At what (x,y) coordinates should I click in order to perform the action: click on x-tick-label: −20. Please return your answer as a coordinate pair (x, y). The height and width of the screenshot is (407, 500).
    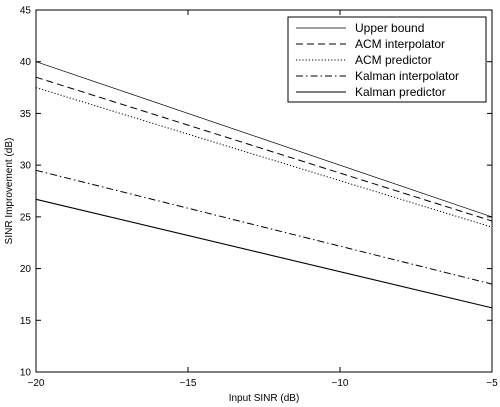
    Looking at the image, I should click on (36, 383).